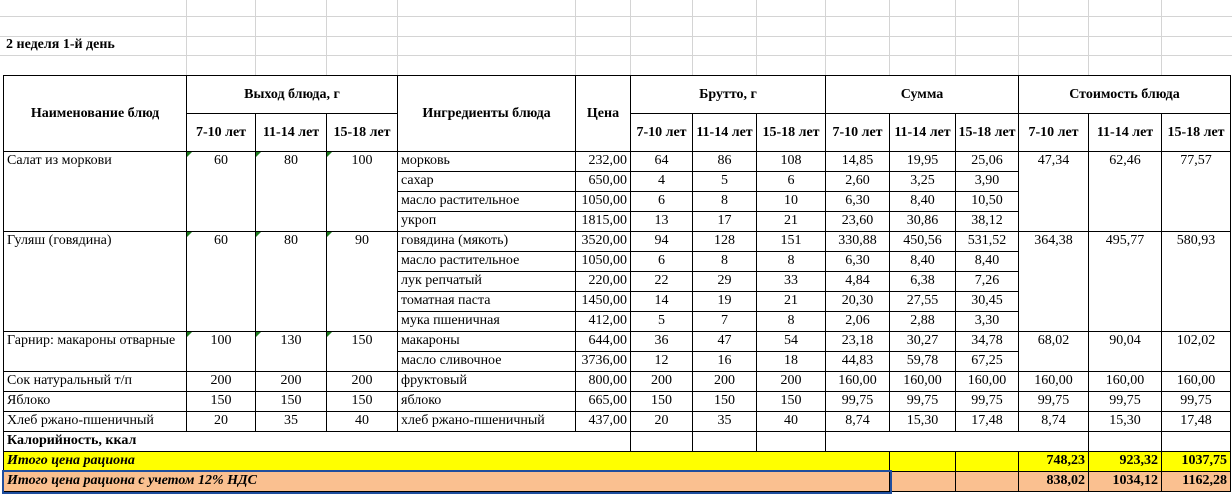 This screenshot has width=1232, height=496. I want to click on brutto-cell: 47, so click(724, 341).